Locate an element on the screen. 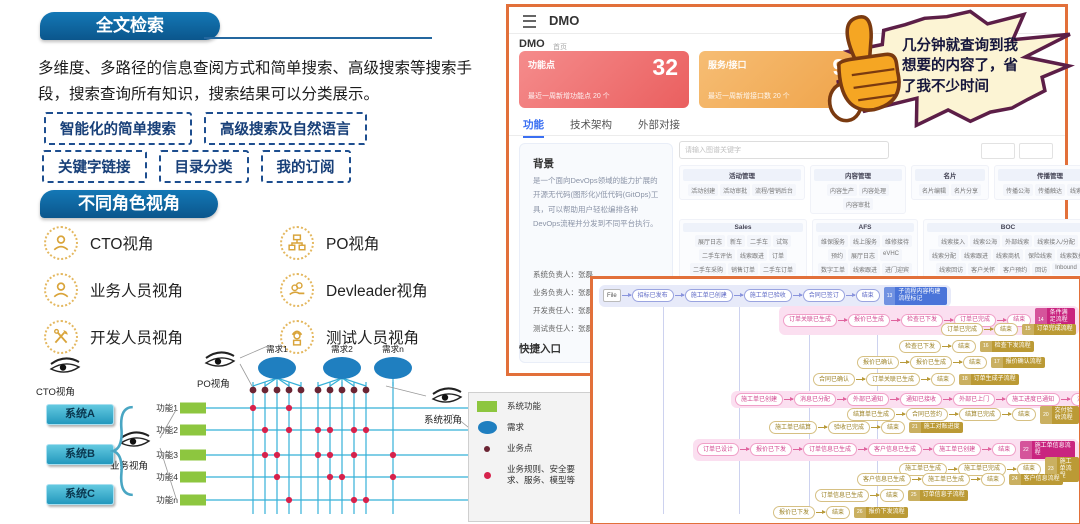  graph-tag: 客户预约 is located at coordinates (1015, 269).